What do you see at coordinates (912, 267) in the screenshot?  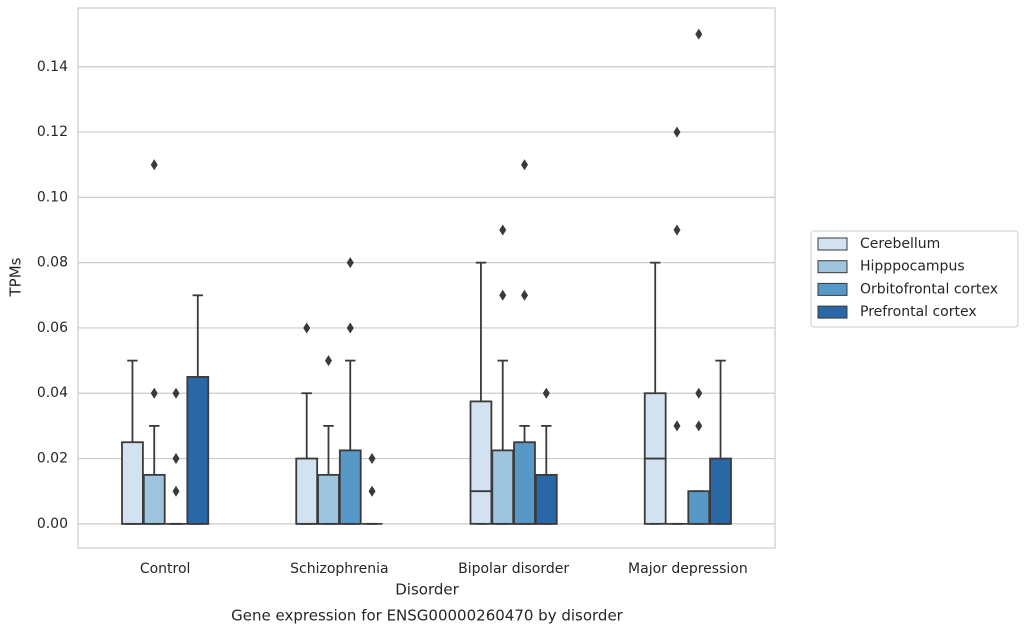 I see `legend-label: Hipppocampus` at bounding box center [912, 267].